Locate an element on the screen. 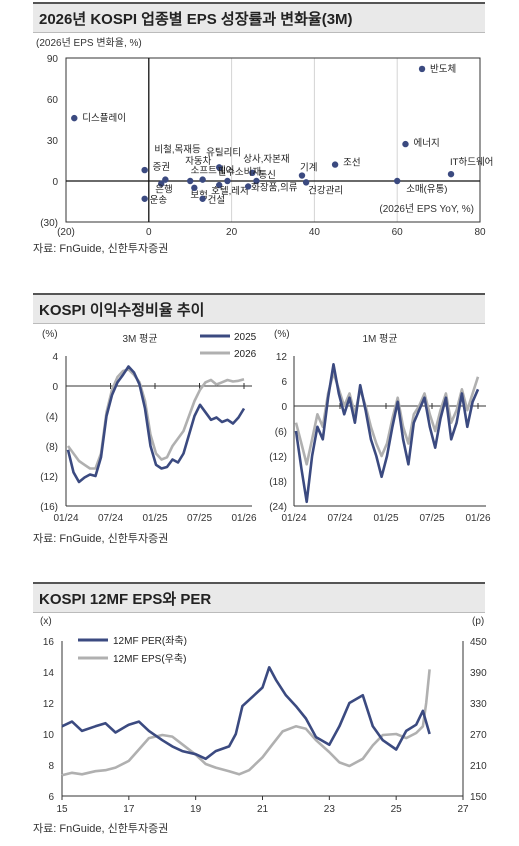 This screenshot has height=846, width=519. point-label: 비철,목재등 is located at coordinates (177, 150).